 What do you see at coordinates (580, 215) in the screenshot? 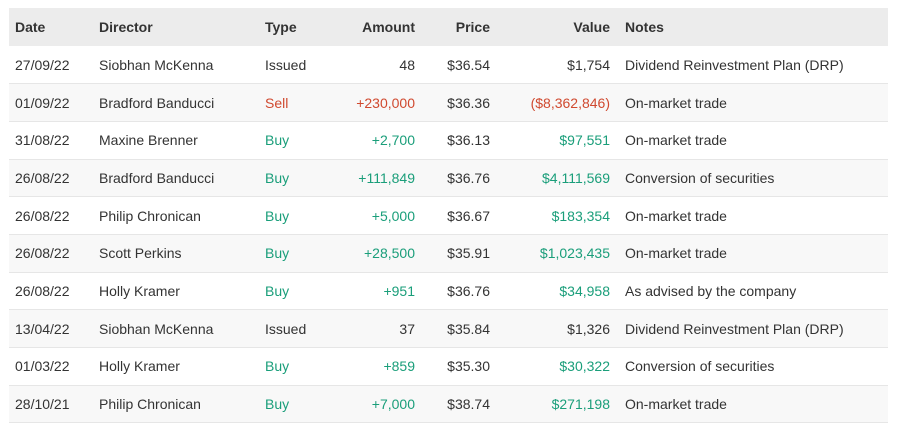
I see `cell-value: $183,354` at bounding box center [580, 215].